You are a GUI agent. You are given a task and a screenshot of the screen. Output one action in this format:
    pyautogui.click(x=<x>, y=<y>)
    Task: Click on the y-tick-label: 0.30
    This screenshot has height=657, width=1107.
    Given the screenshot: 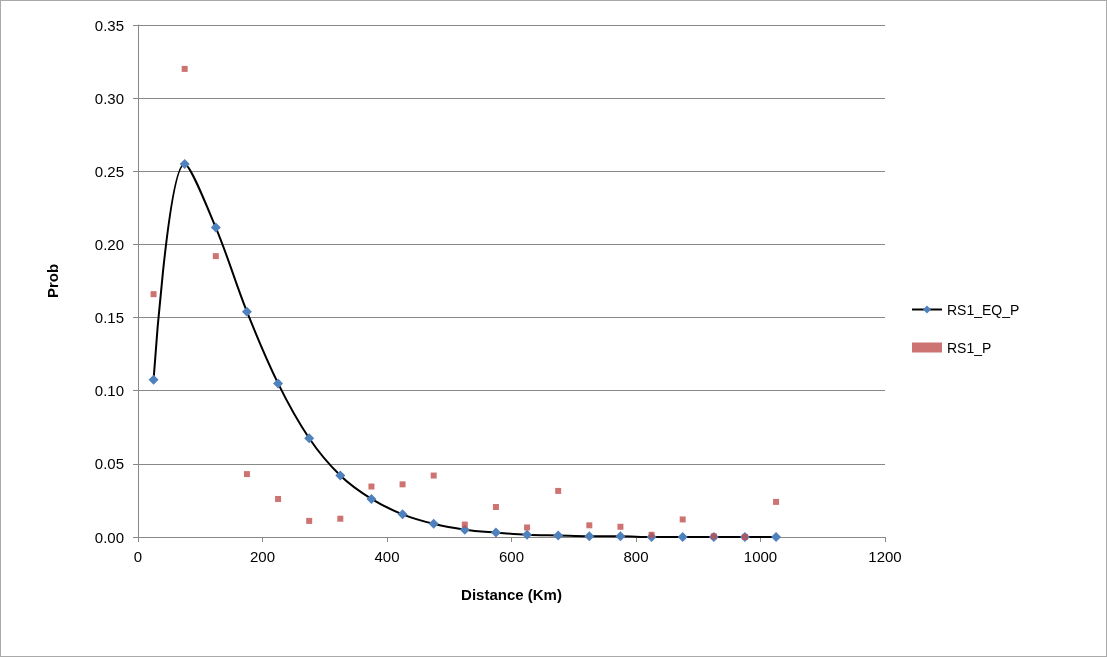 What is the action you would take?
    pyautogui.click(x=109, y=98)
    